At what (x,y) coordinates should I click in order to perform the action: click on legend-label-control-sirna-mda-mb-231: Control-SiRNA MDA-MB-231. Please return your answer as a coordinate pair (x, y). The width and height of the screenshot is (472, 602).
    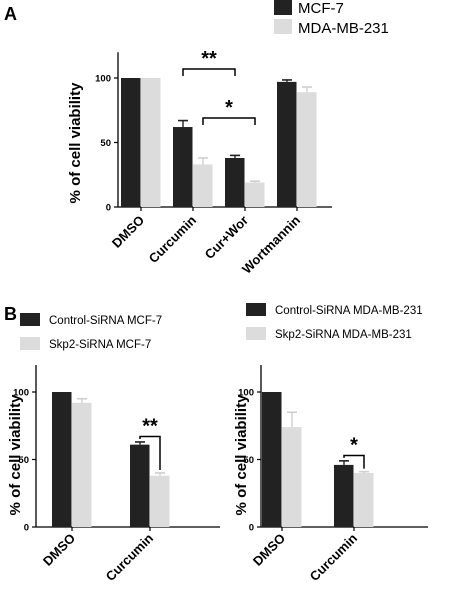
    Looking at the image, I should click on (349, 311).